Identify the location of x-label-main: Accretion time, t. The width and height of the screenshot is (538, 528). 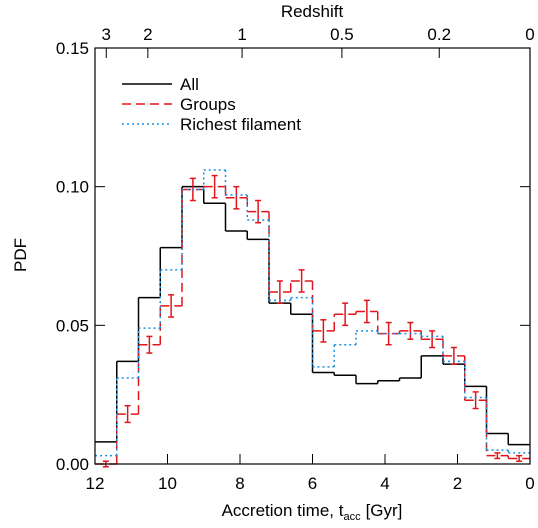
(283, 510).